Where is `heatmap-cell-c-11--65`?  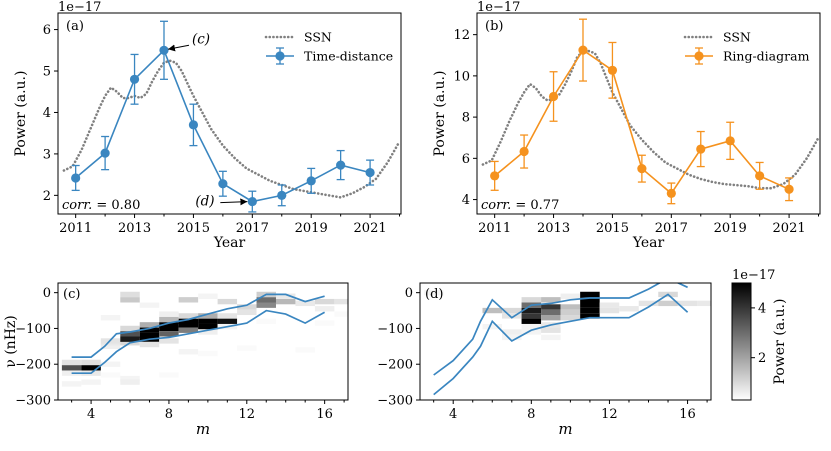
heatmap-cell-c-11--65 is located at coordinates (227, 316).